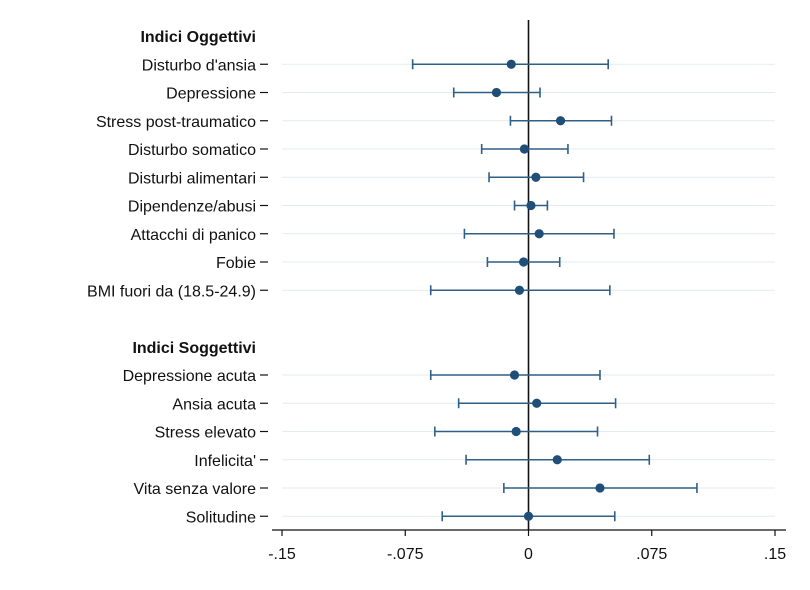  I want to click on estimate-row: Disturbi alimentari, so click(356, 178).